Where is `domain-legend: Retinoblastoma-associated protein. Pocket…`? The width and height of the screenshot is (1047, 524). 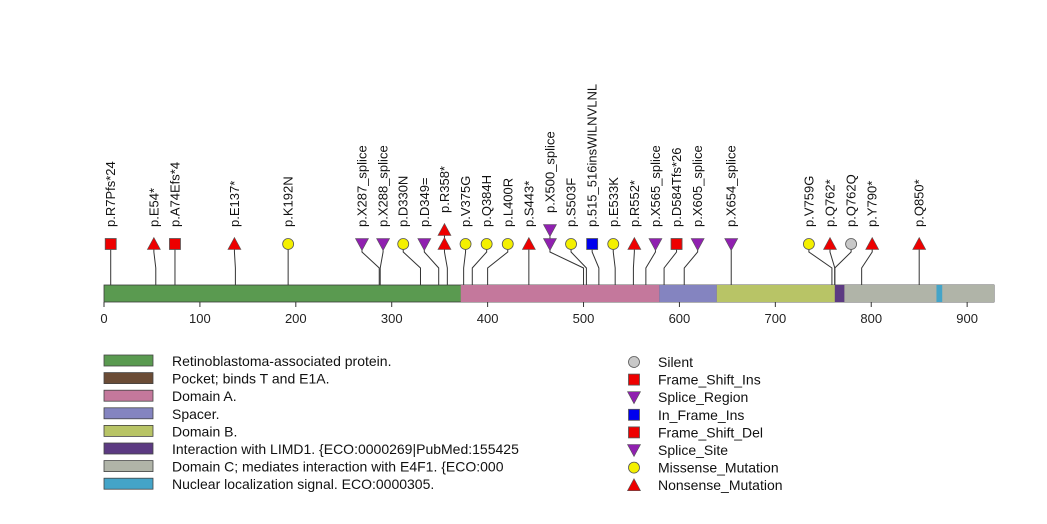
domain-legend: Retinoblastoma-associated protein. Pocket… is located at coordinates (311, 422).